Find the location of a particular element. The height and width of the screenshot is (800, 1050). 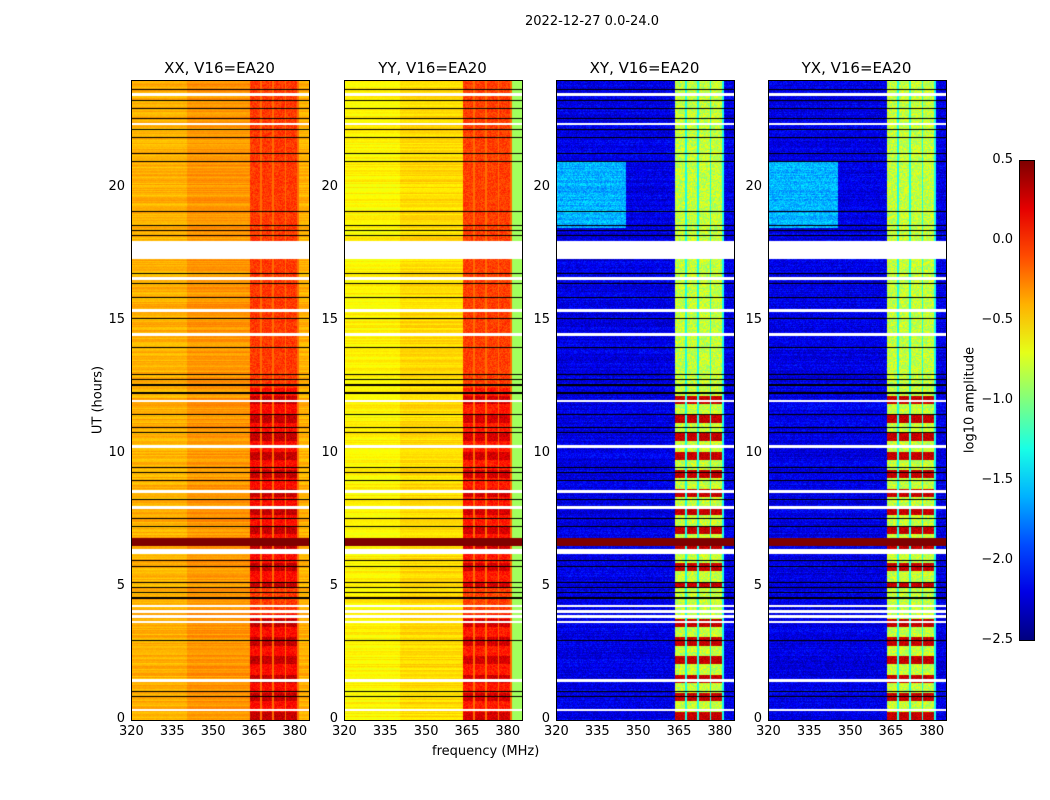

colorbar-label-text: log10 amplitude is located at coordinates (970, 400).